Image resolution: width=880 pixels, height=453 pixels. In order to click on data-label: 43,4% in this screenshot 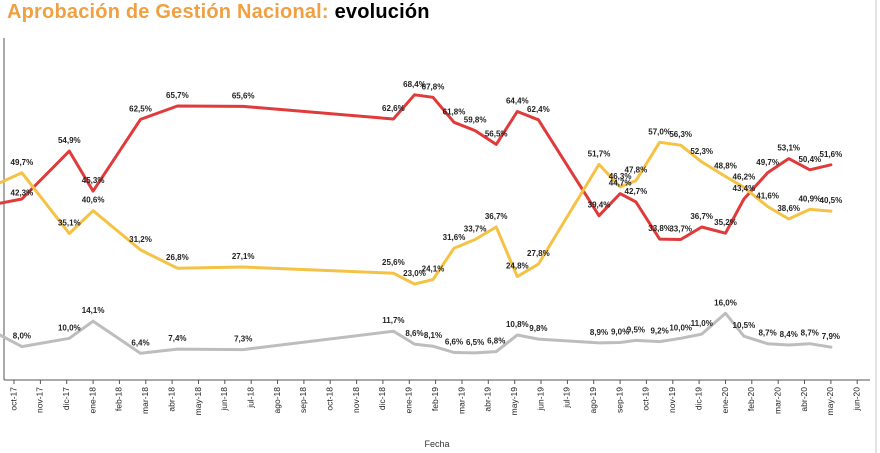, I will do `click(744, 188)`.